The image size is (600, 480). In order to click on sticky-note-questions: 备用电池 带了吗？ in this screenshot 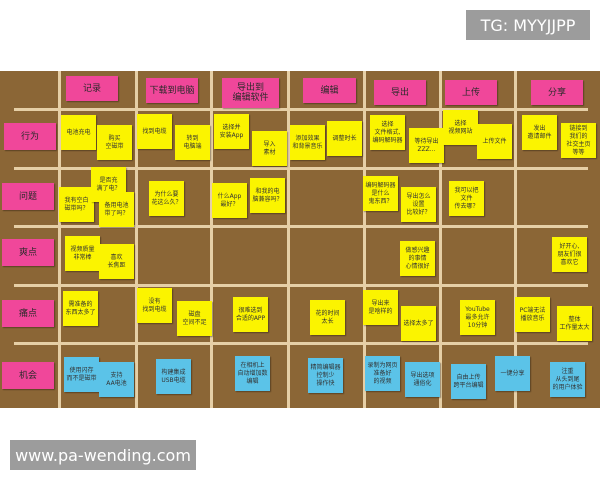, I will do `click(116, 209)`.